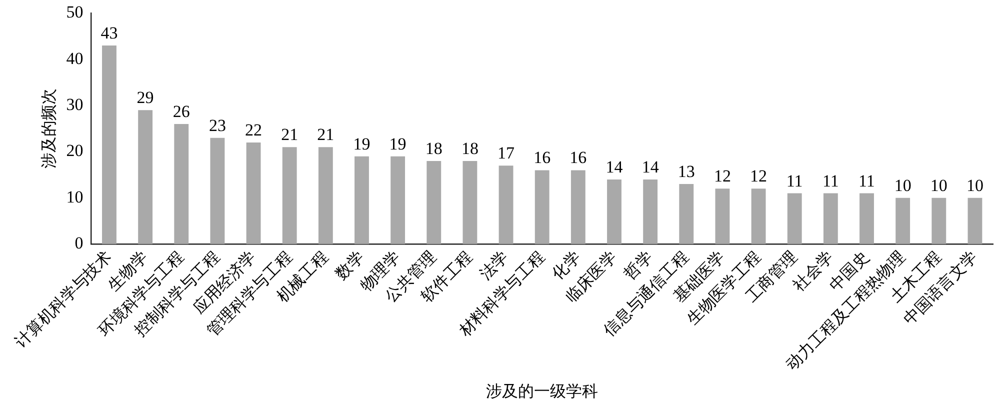  Describe the element at coordinates (507, 153) in the screenshot. I see `data-label: 17` at that location.